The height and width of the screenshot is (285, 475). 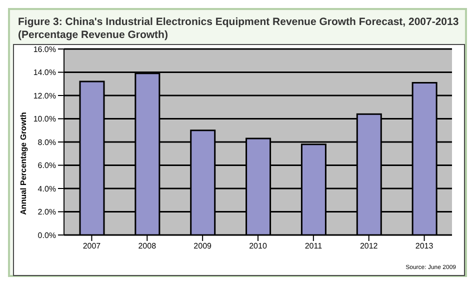 I want to click on chart-title: Figure 3: China's Industrial Electronics Equipment Revenue Growth Forecast, 2007-2013, so click(x=238, y=22).